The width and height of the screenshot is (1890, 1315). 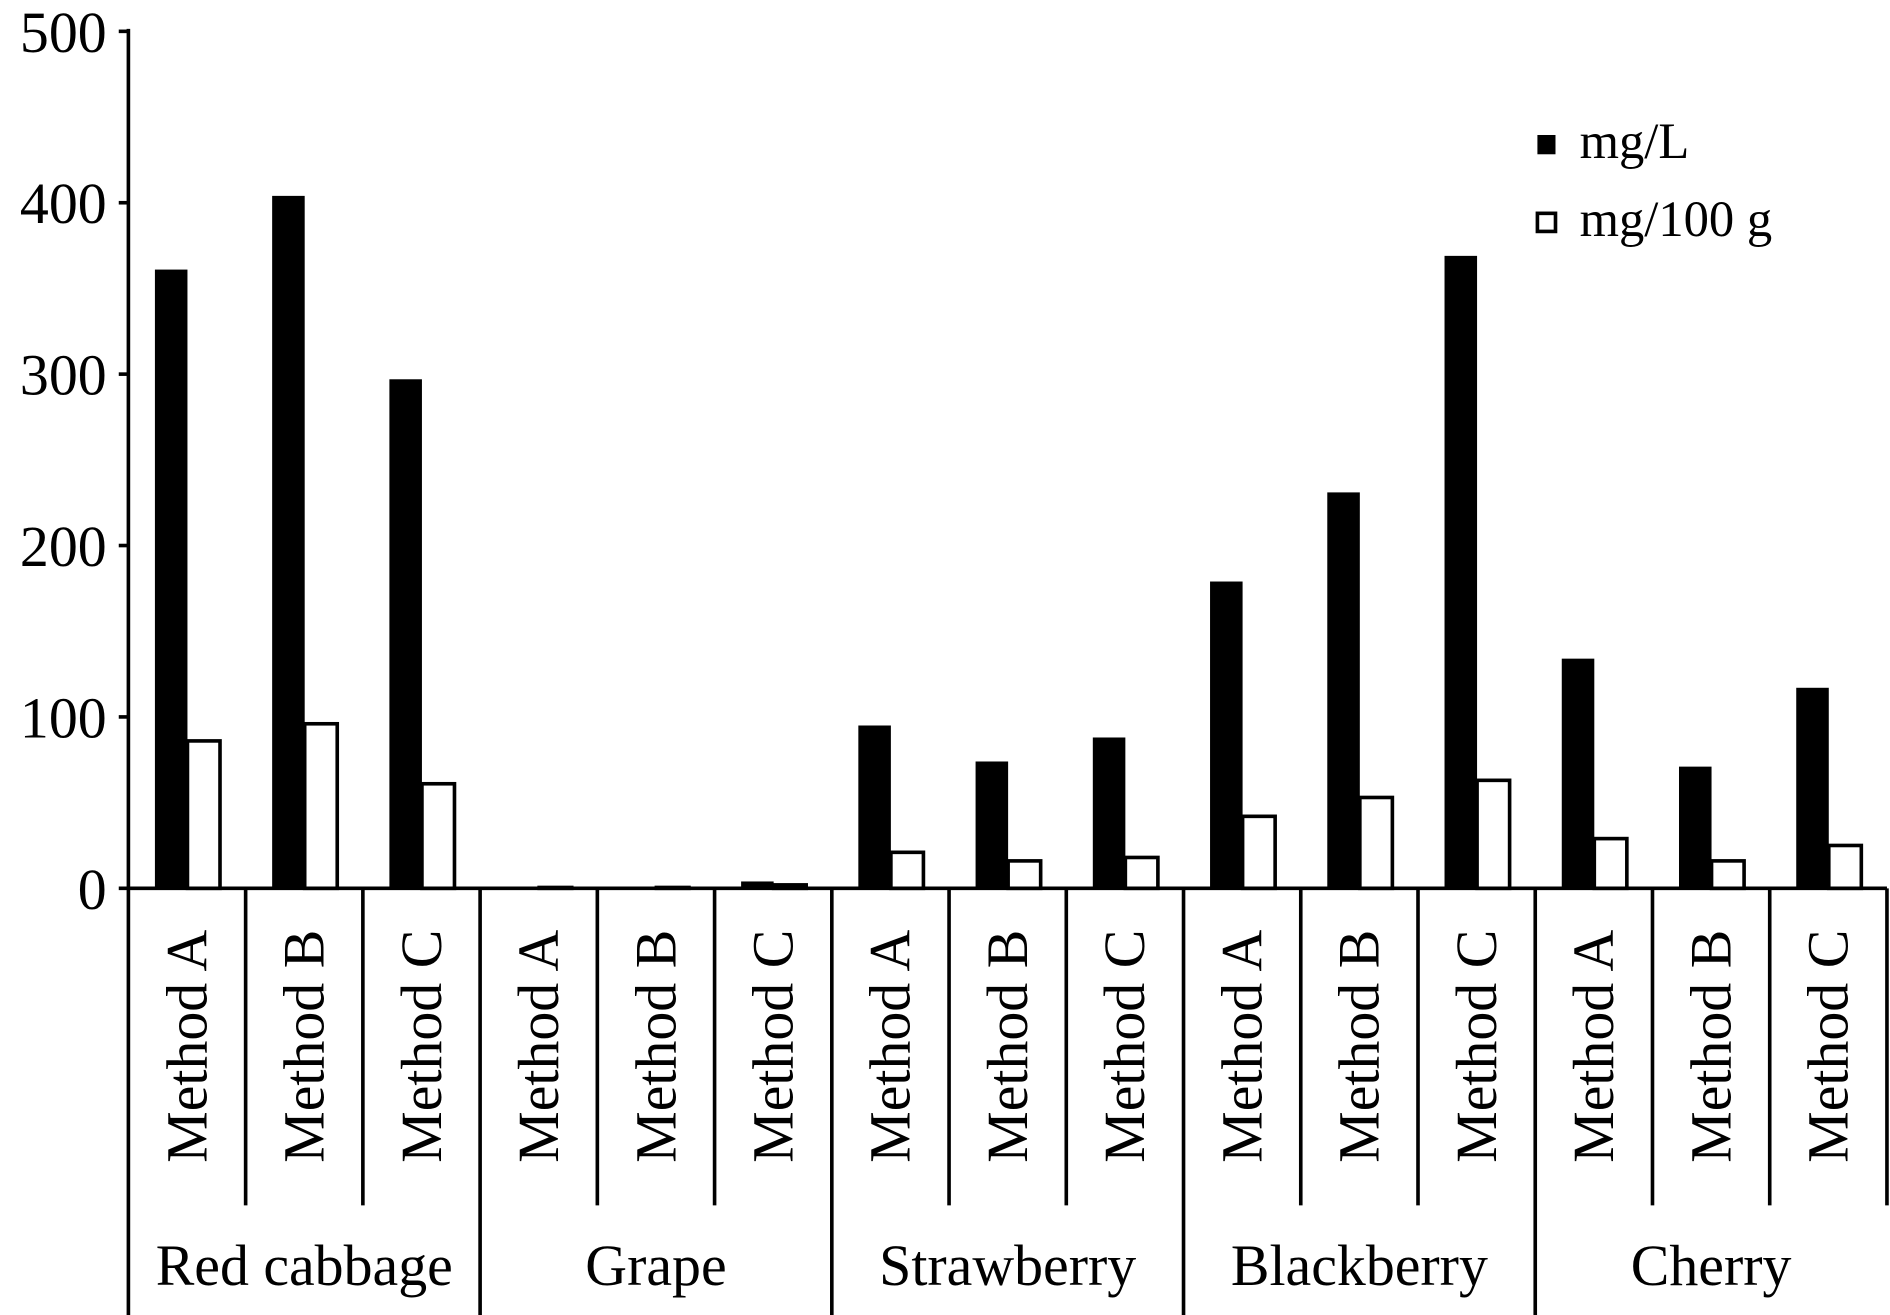 What do you see at coordinates (304, 1265) in the screenshot?
I see `group-label: Red cabbage` at bounding box center [304, 1265].